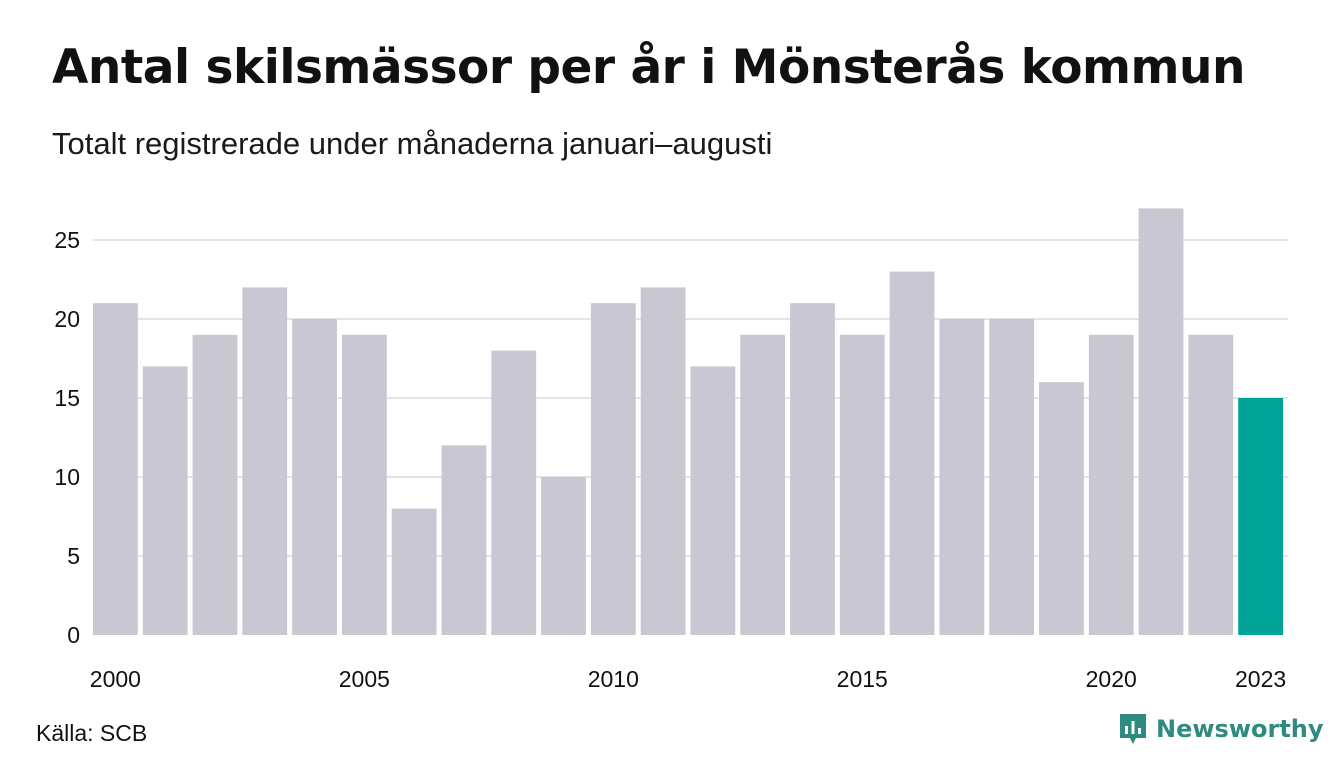 The image size is (1340, 780). Describe the element at coordinates (862, 679) in the screenshot. I see `x-tick-label: 2015` at that location.